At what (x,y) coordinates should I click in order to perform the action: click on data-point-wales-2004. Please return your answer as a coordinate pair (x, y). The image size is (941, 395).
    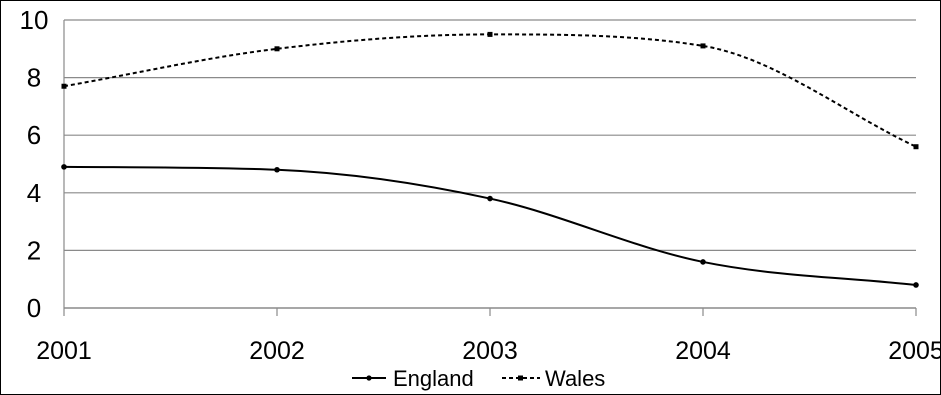
    Looking at the image, I should click on (703, 46).